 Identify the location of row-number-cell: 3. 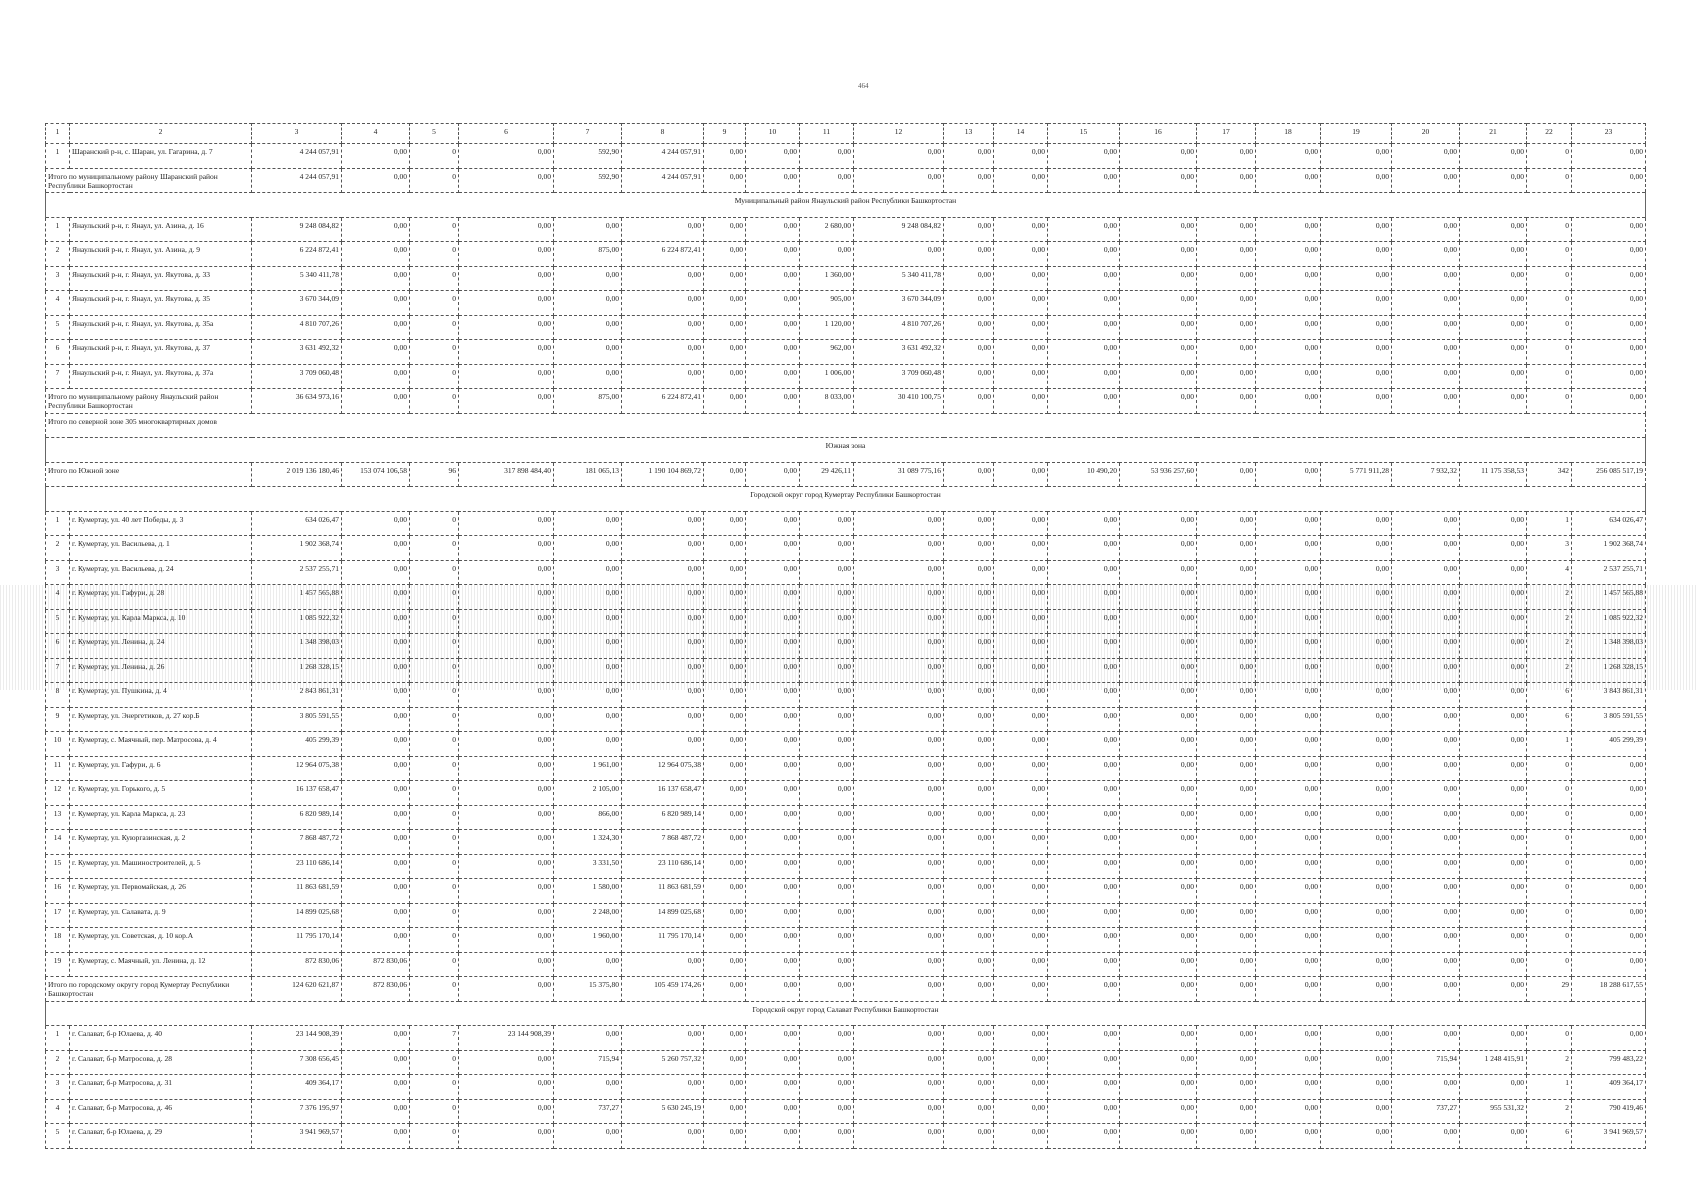
(57, 278).